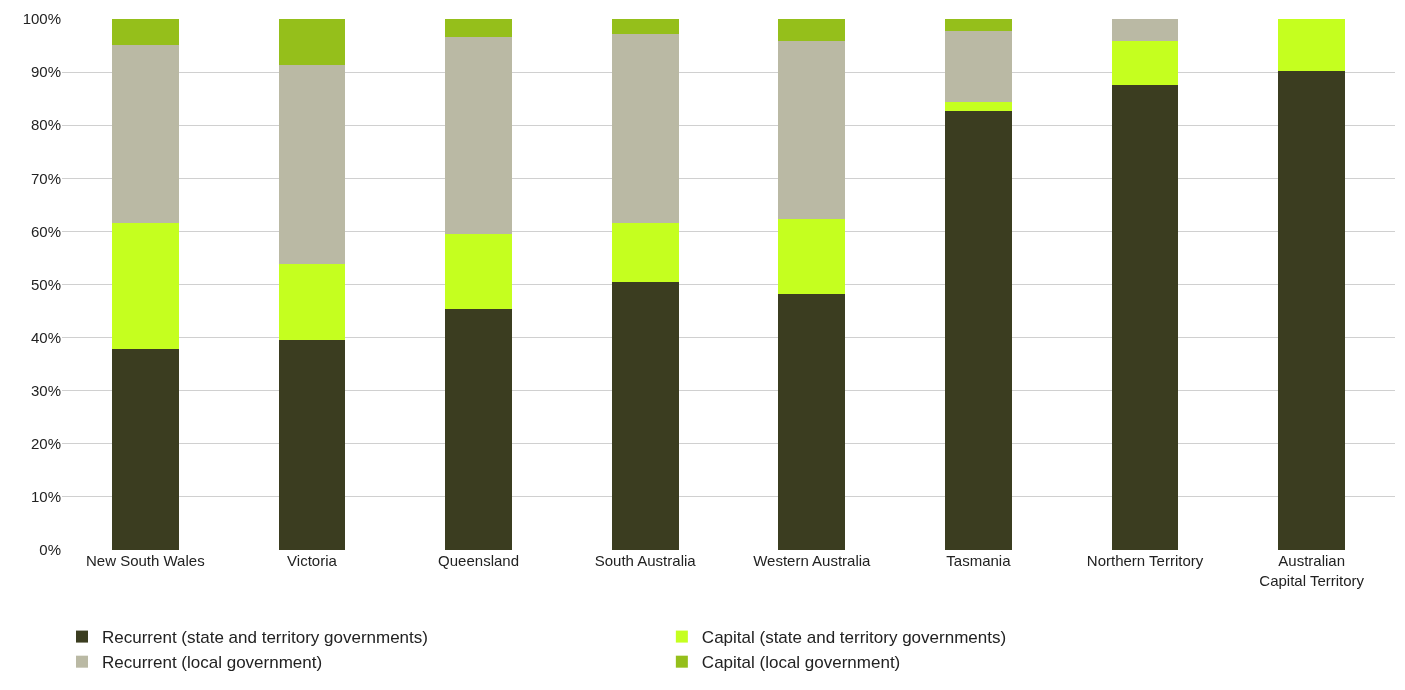 This screenshot has width=1405, height=690. Describe the element at coordinates (50, 550) in the screenshot. I see `y-tick-label: 0%` at that location.